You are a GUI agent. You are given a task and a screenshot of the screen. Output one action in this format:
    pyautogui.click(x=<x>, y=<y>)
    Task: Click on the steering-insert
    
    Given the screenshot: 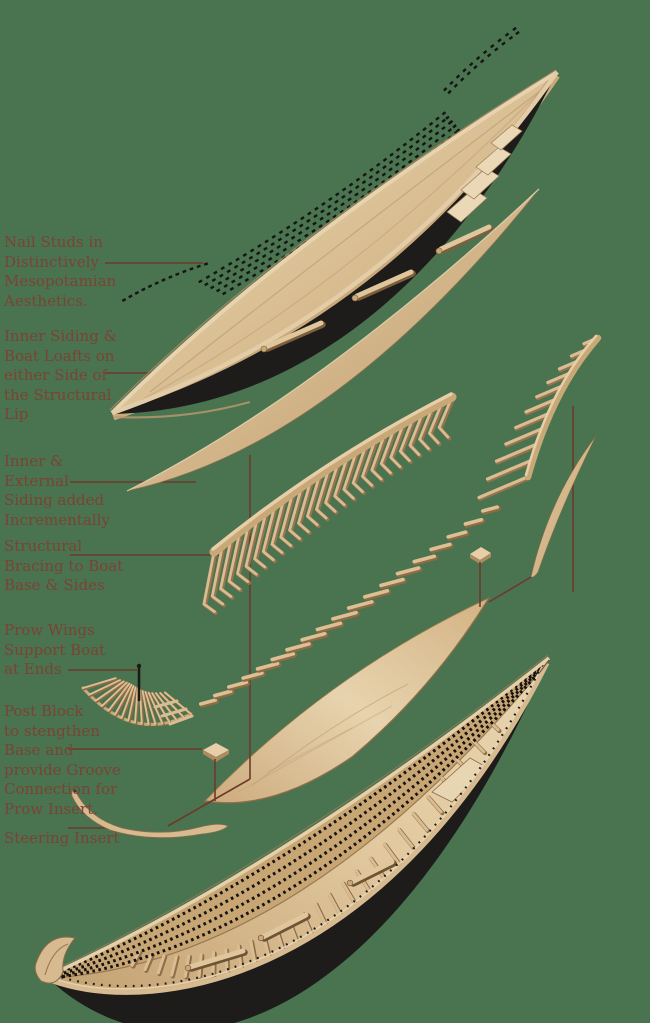 What is the action you would take?
    pyautogui.click(x=150, y=814)
    